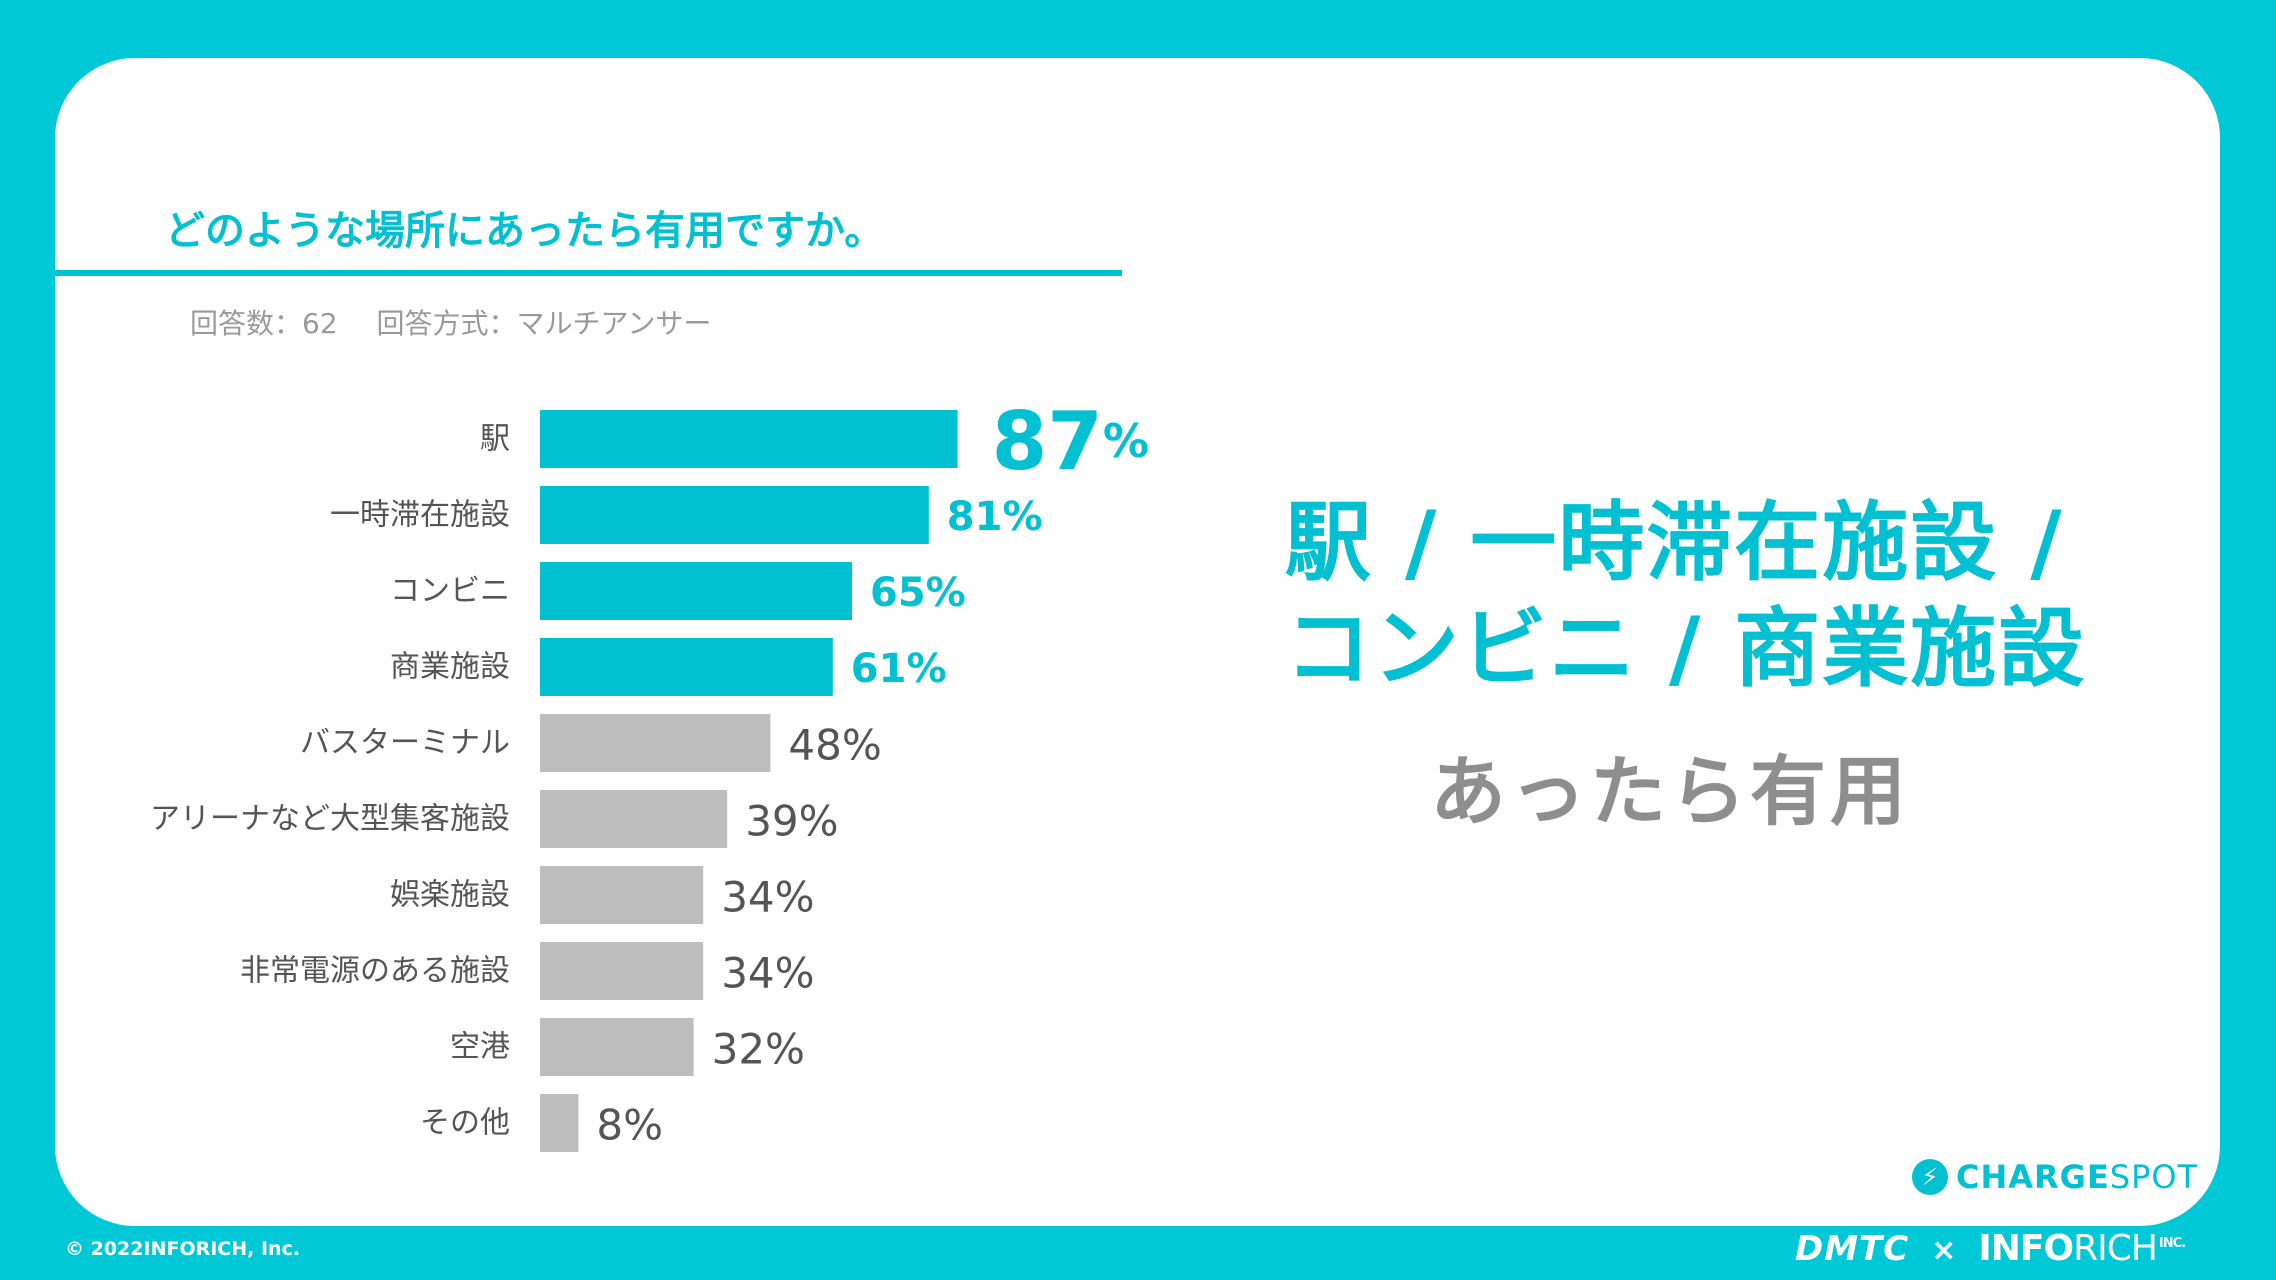 Image resolution: width=2276 pixels, height=1280 pixels. I want to click on inforich-suffix: INC., so click(2172, 1243).